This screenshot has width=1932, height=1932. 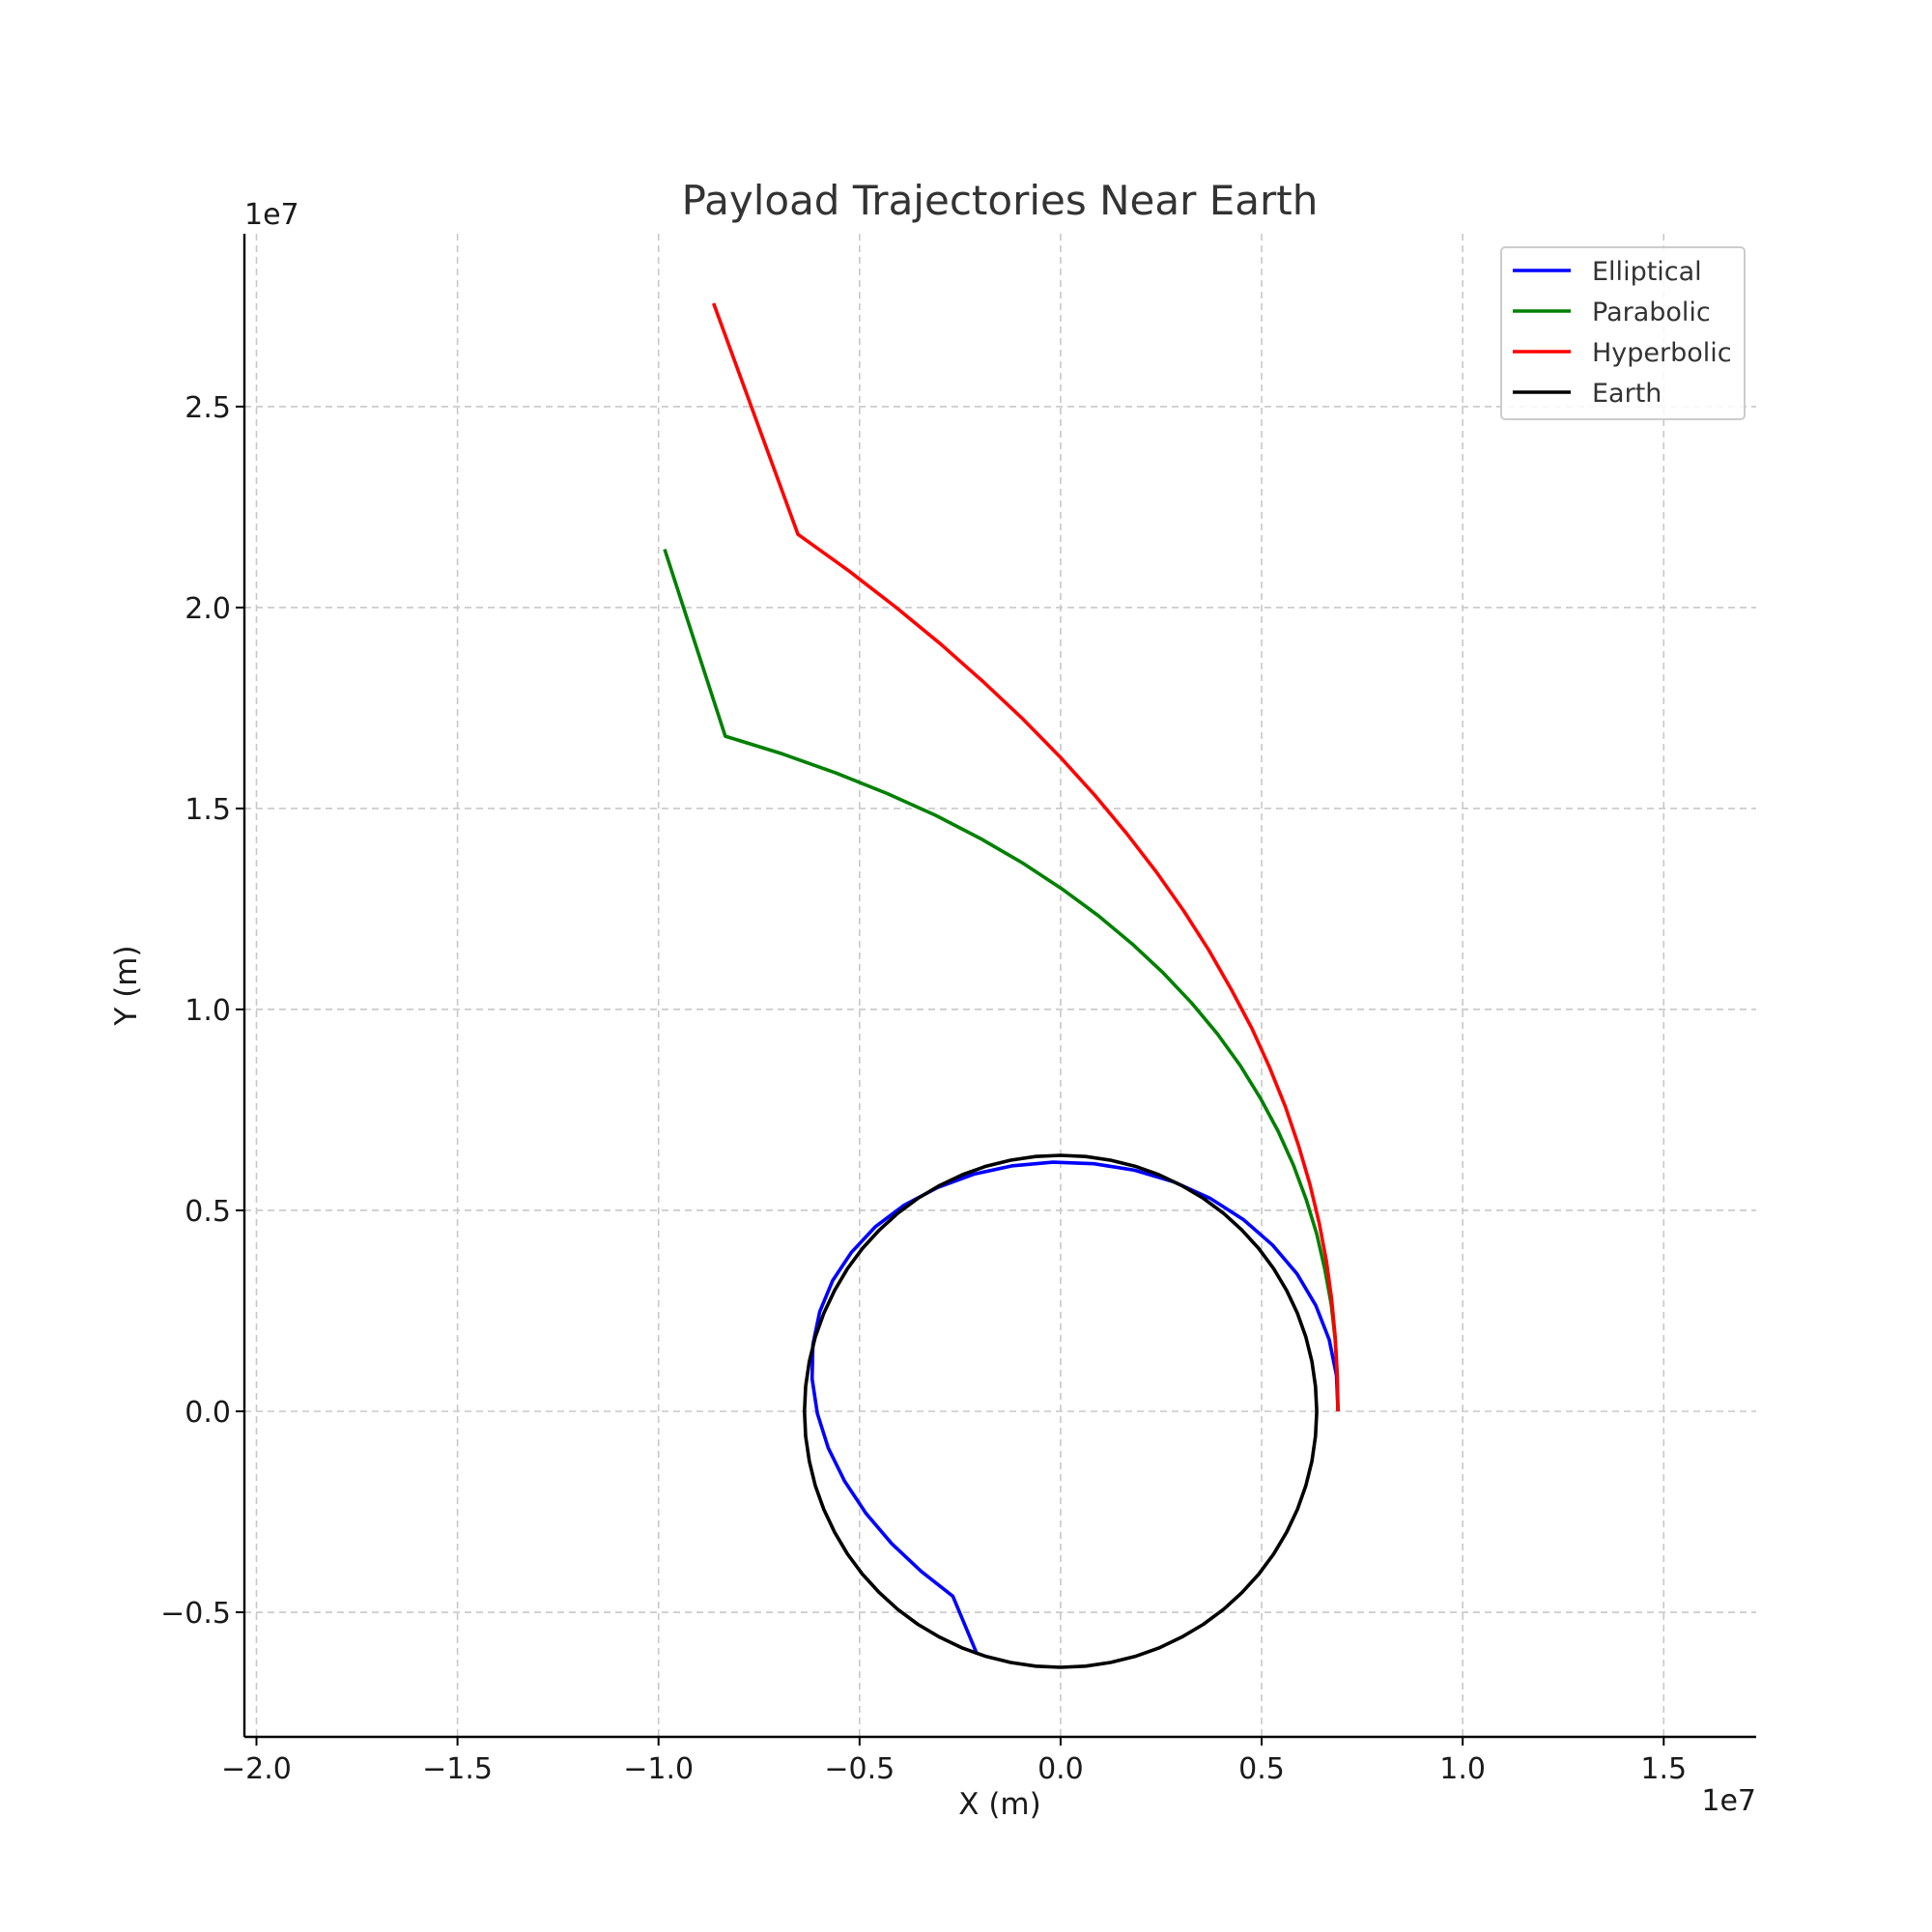 I want to click on y-tick-label-0: −0.5, so click(x=195, y=1614).